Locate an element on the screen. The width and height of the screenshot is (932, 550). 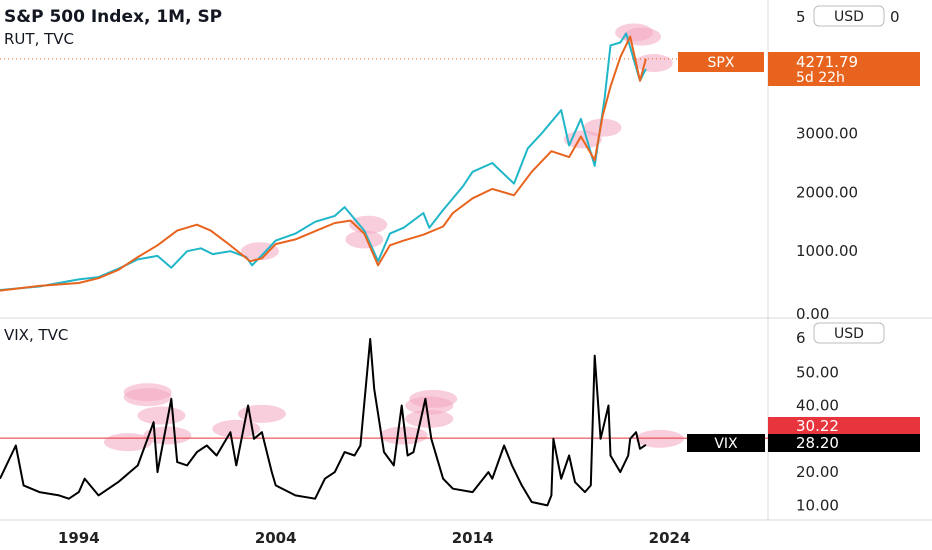
vix-top-partial-tick: 6 is located at coordinates (801, 338).